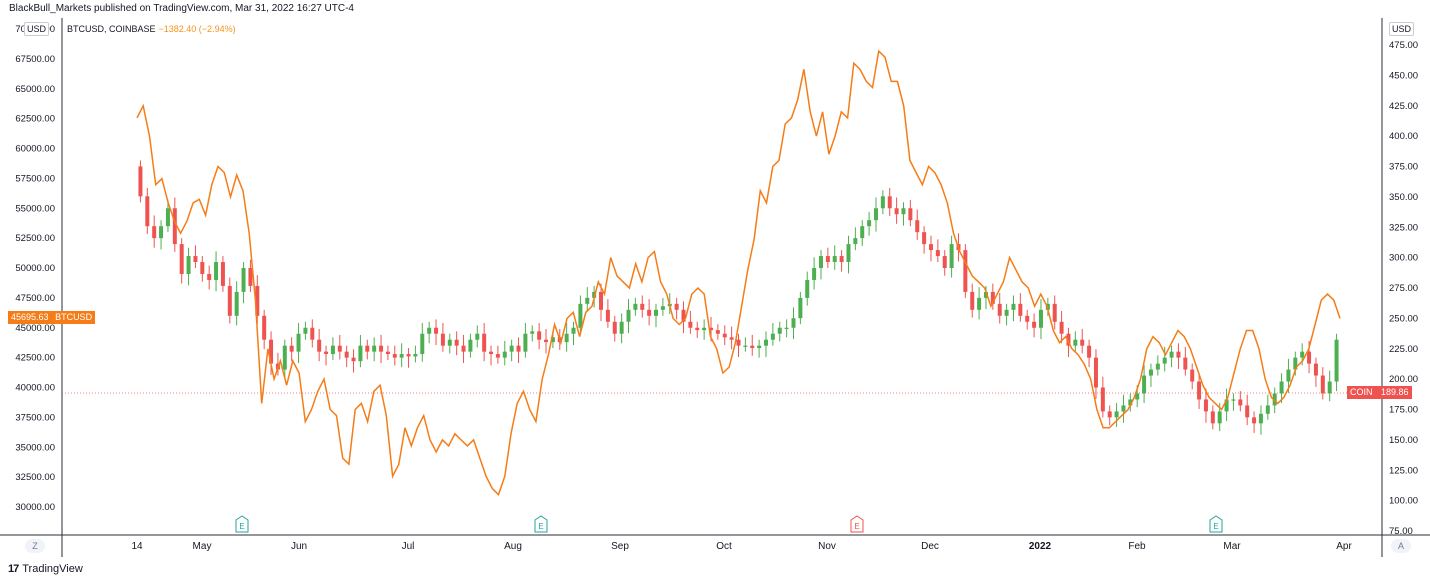 This screenshot has height=582, width=1430. I want to click on auto-scale-left-button: Z, so click(35, 546).